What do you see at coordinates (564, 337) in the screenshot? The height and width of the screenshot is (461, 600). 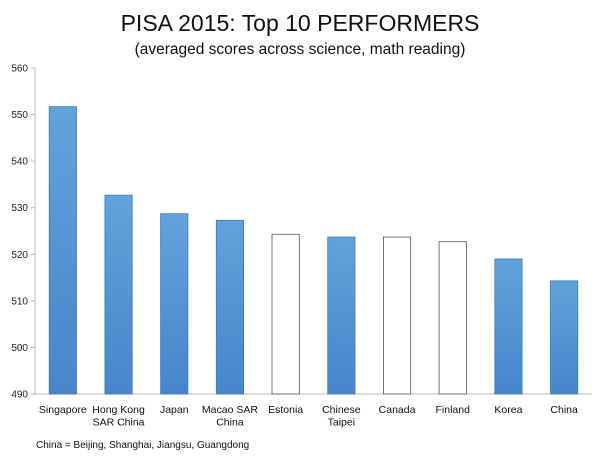 I see `bar-china` at bounding box center [564, 337].